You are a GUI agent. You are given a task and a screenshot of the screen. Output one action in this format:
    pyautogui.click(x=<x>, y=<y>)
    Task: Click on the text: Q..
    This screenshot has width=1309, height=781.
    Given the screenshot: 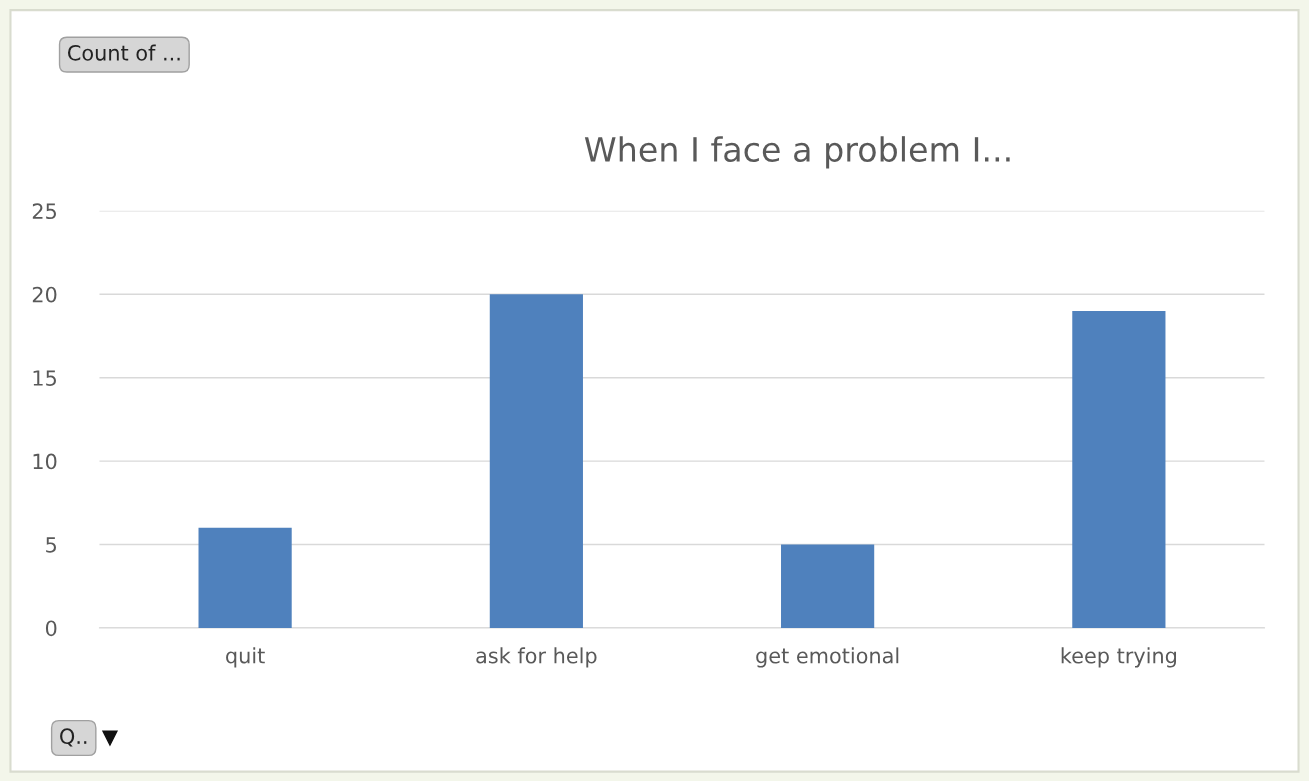 What is the action you would take?
    pyautogui.click(x=73, y=737)
    